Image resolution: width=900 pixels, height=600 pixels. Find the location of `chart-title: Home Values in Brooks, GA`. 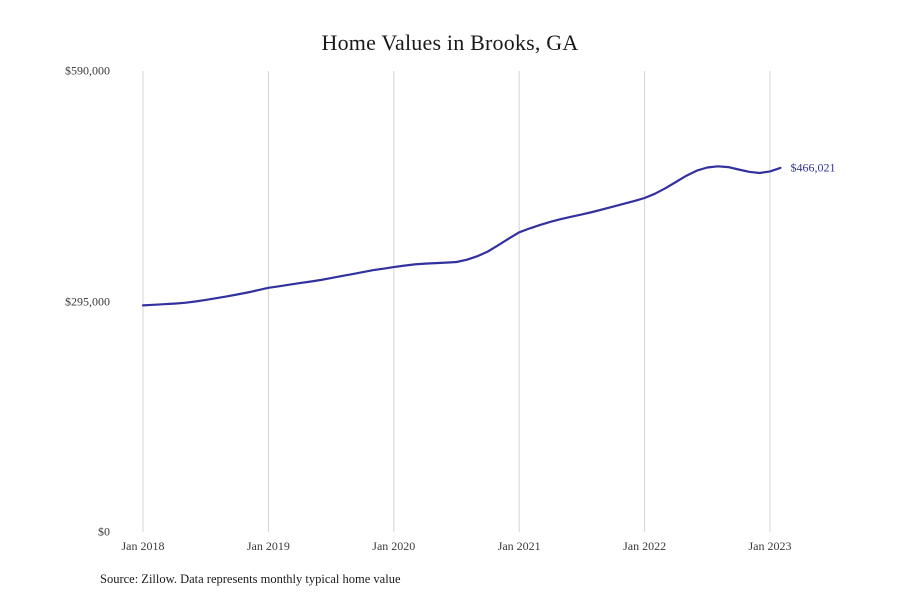

chart-title: Home Values in Brooks, GA is located at coordinates (450, 42).